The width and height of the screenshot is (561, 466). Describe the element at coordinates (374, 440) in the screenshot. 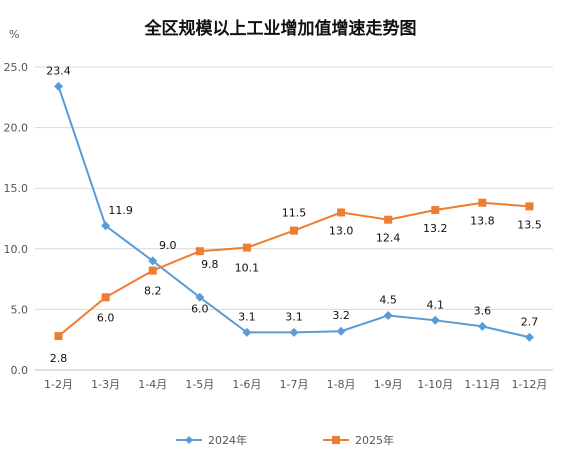

I see `legend-label: 2025年` at that location.